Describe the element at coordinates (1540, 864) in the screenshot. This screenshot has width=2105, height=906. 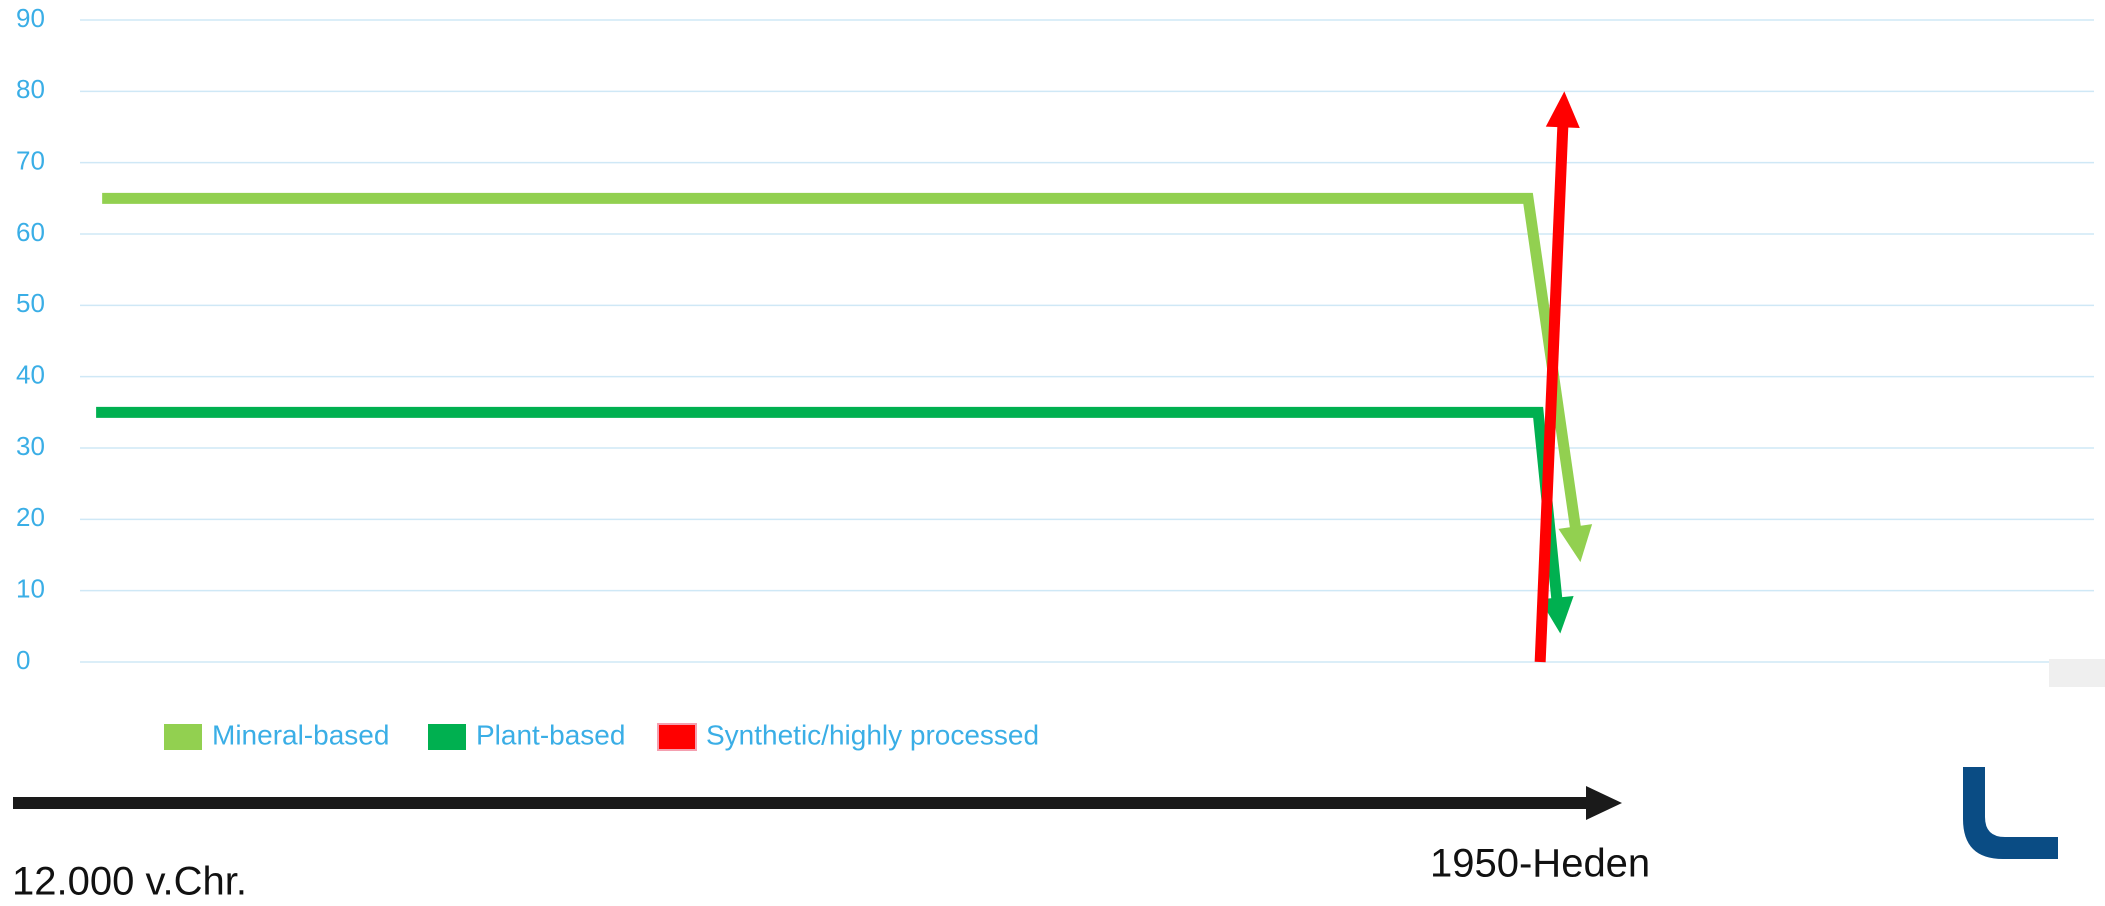
I see `annotation: 1950-Heden` at that location.